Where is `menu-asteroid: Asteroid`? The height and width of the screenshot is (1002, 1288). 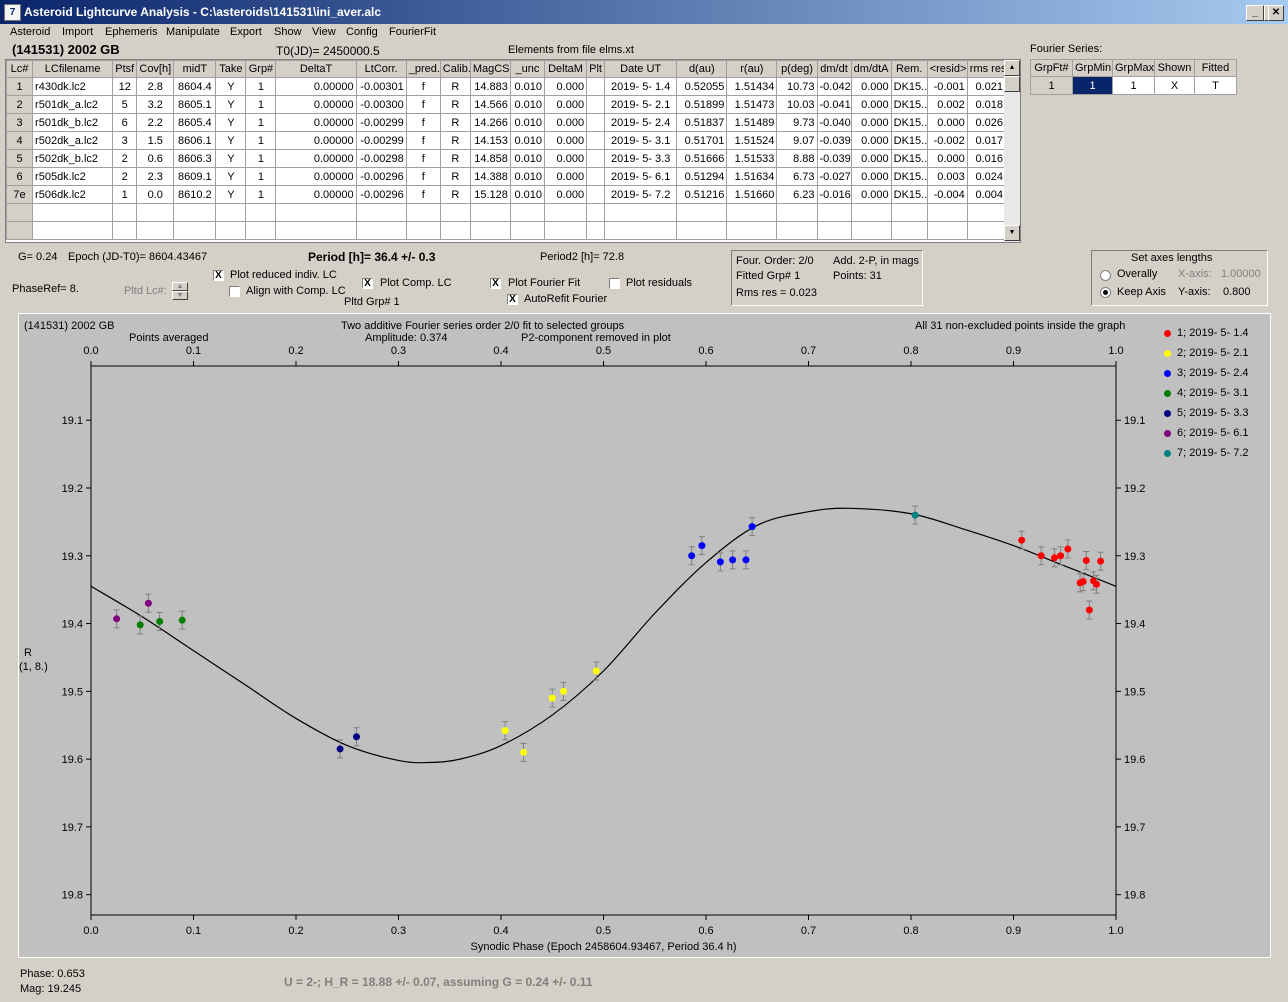
menu-asteroid: Asteroid is located at coordinates (30, 32).